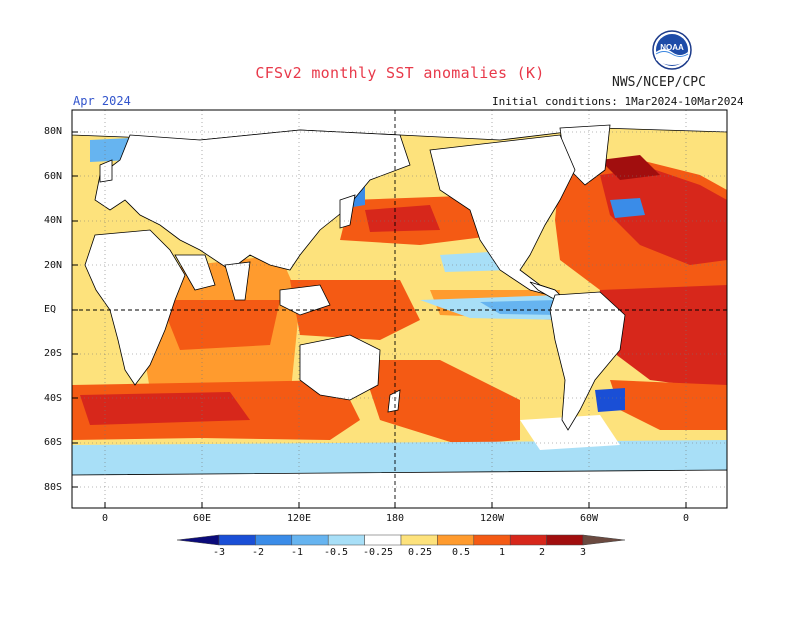  I want to click on lat-label: 40N, so click(53, 220).